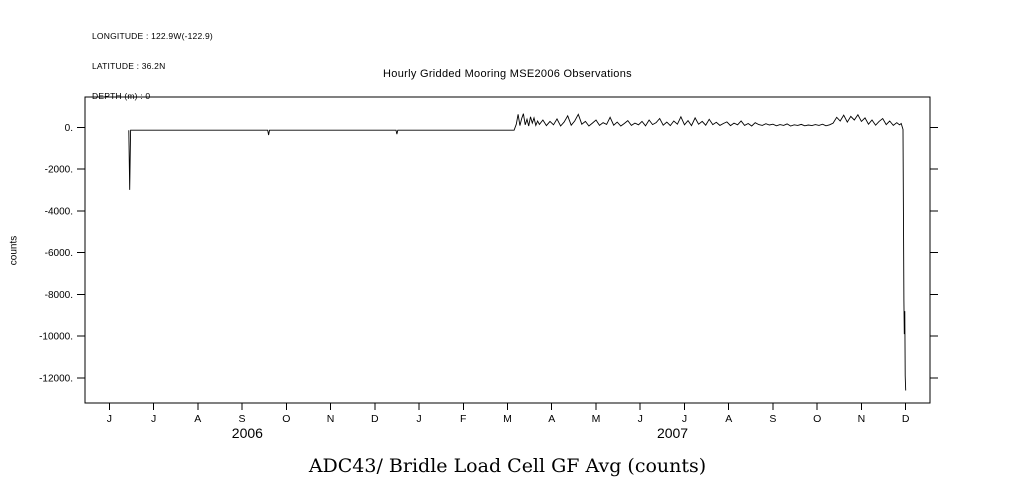 The image size is (1009, 504). What do you see at coordinates (56, 337) in the screenshot?
I see `y-tick-label: -10000.` at bounding box center [56, 337].